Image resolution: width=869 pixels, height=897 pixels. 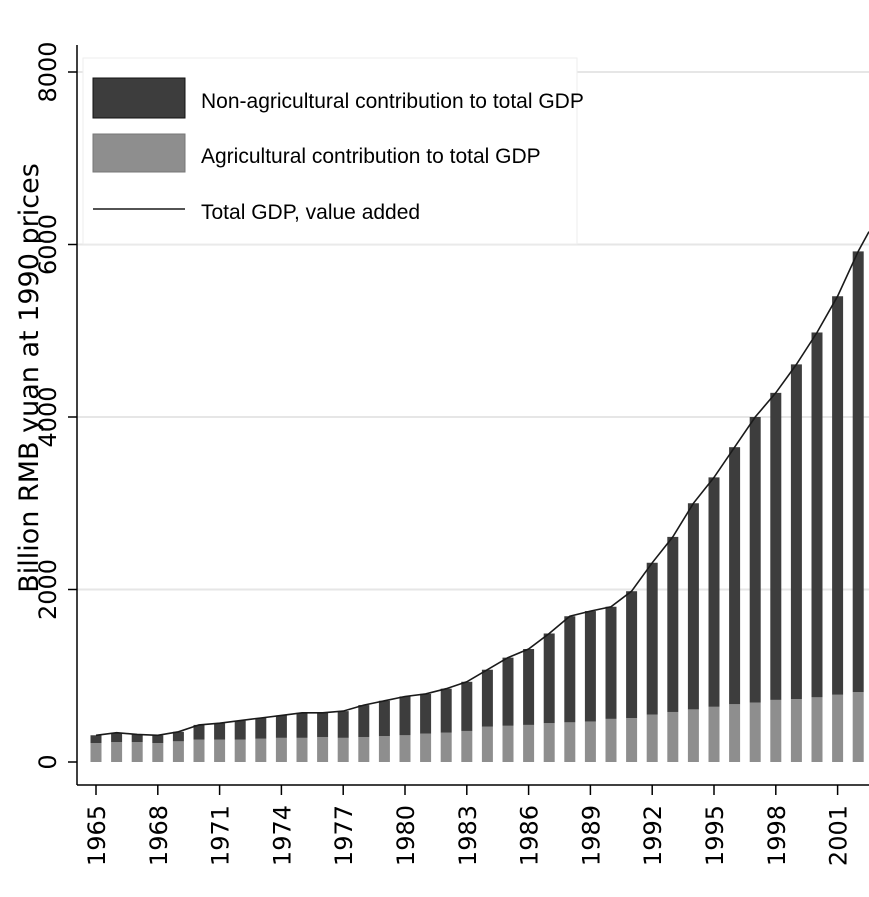 What do you see at coordinates (139, 98) in the screenshot?
I see `legend-swatch-non-agricultural` at bounding box center [139, 98].